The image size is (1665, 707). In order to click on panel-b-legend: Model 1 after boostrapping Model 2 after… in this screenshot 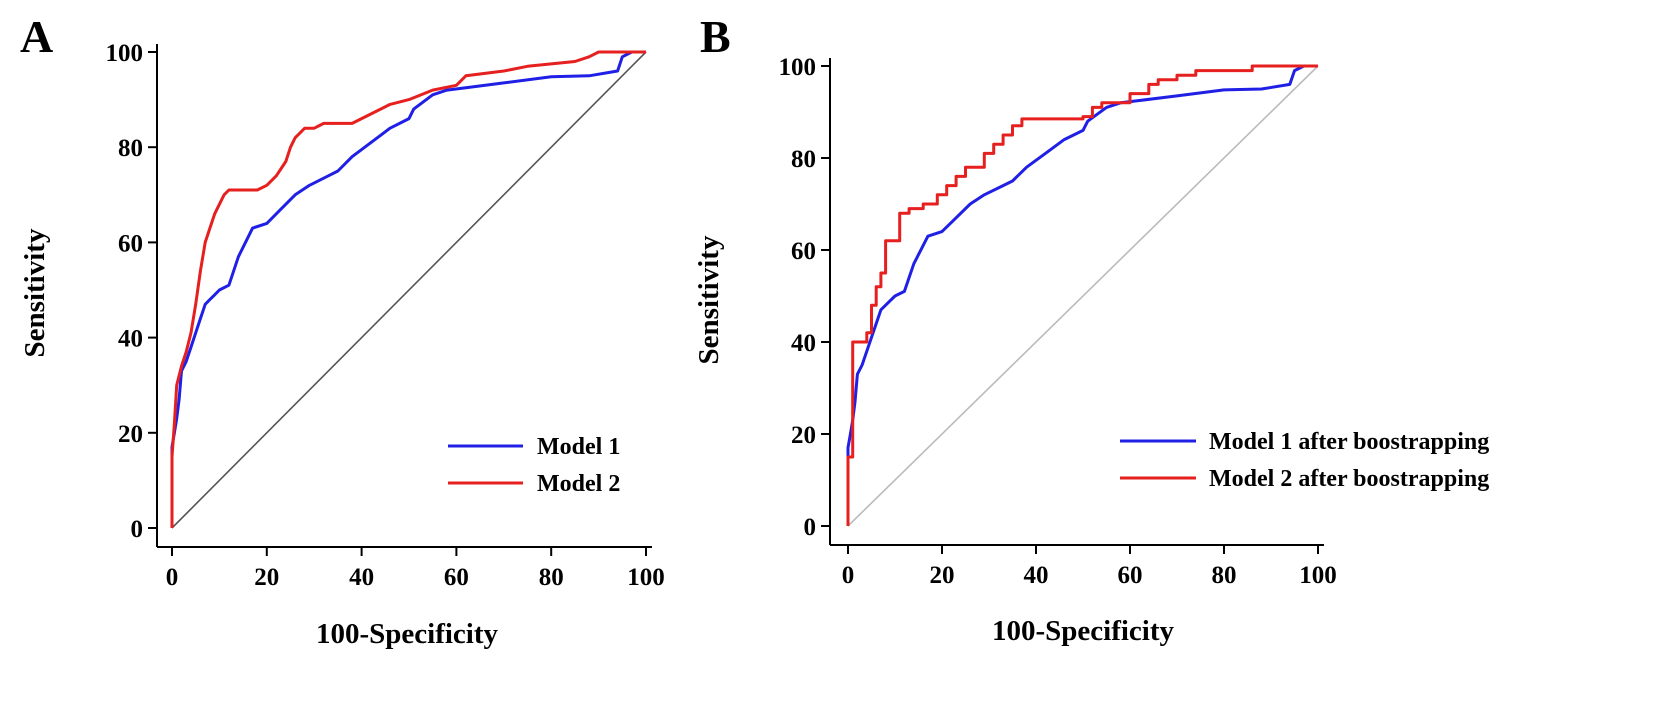, I will do `click(1304, 460)`.